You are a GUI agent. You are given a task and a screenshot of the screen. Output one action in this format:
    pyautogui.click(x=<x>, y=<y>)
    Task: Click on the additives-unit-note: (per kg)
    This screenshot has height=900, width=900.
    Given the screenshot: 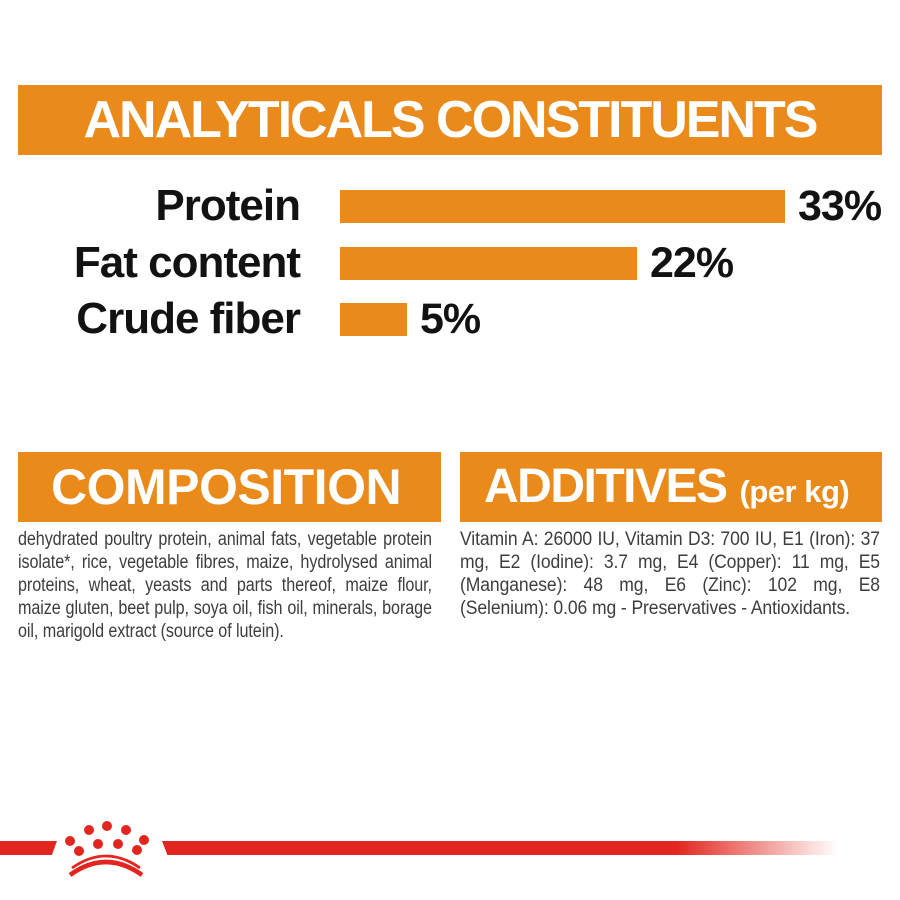 What is the action you would take?
    pyautogui.click(x=794, y=491)
    